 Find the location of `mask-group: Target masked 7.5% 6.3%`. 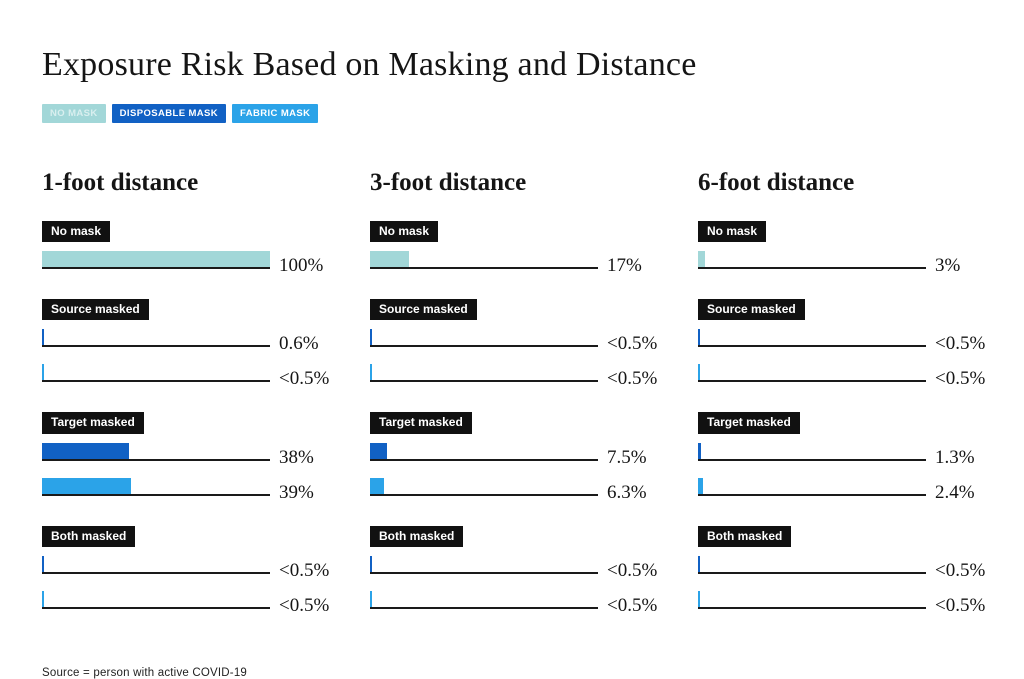

mask-group: Target masked 7.5% 6.3% is located at coordinates (515, 457).